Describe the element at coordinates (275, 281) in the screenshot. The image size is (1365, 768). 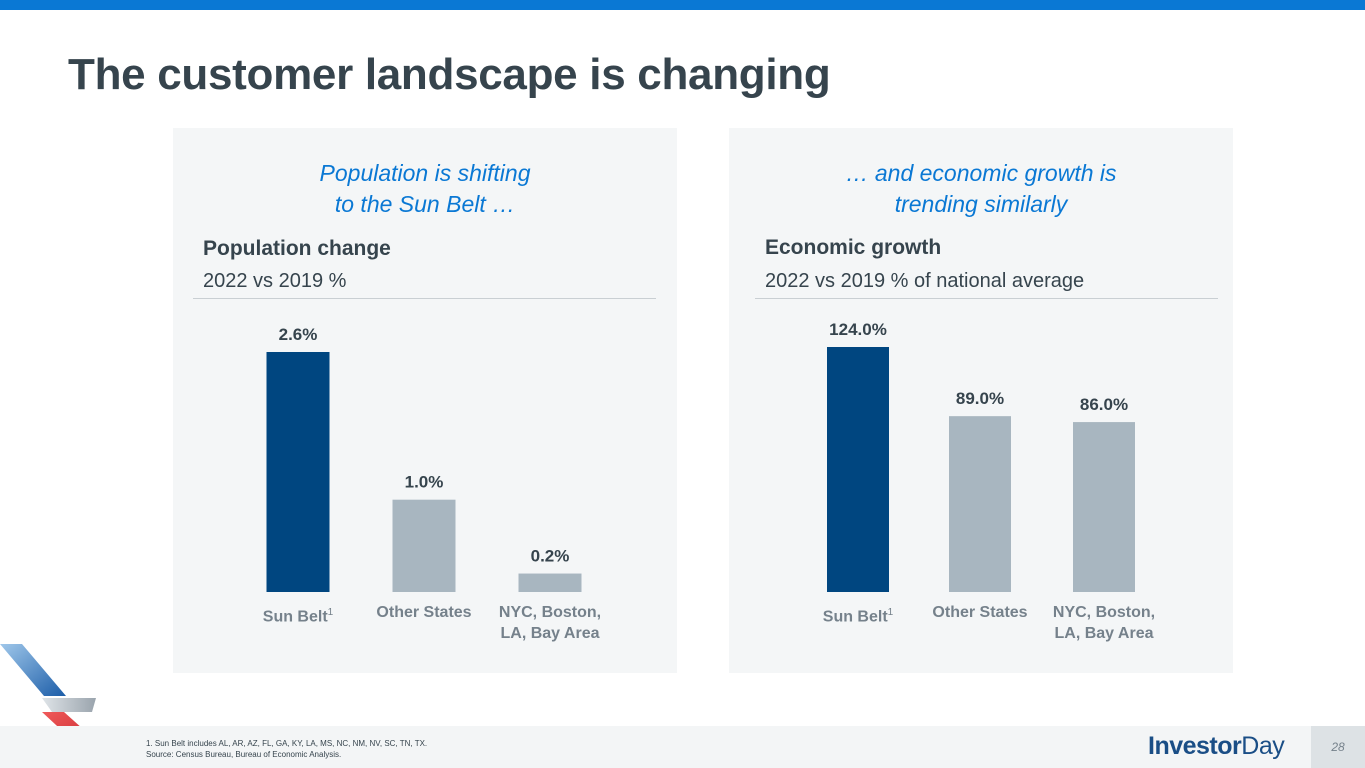
I see `chart-subtitle: 2022 vs 2019 %` at that location.